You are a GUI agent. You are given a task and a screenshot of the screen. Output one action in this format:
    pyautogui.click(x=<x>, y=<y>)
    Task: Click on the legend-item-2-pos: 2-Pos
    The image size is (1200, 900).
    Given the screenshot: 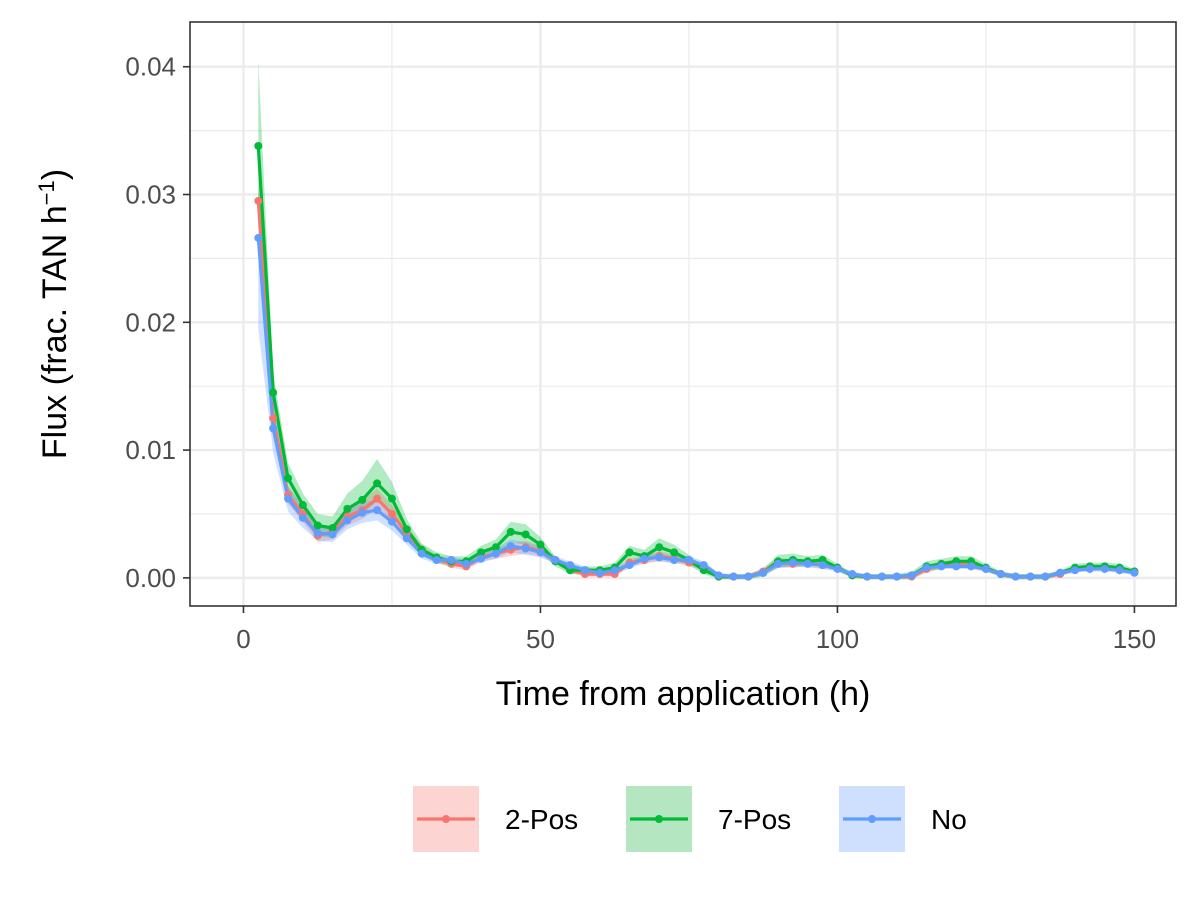 What is the action you would take?
    pyautogui.click(x=495, y=819)
    